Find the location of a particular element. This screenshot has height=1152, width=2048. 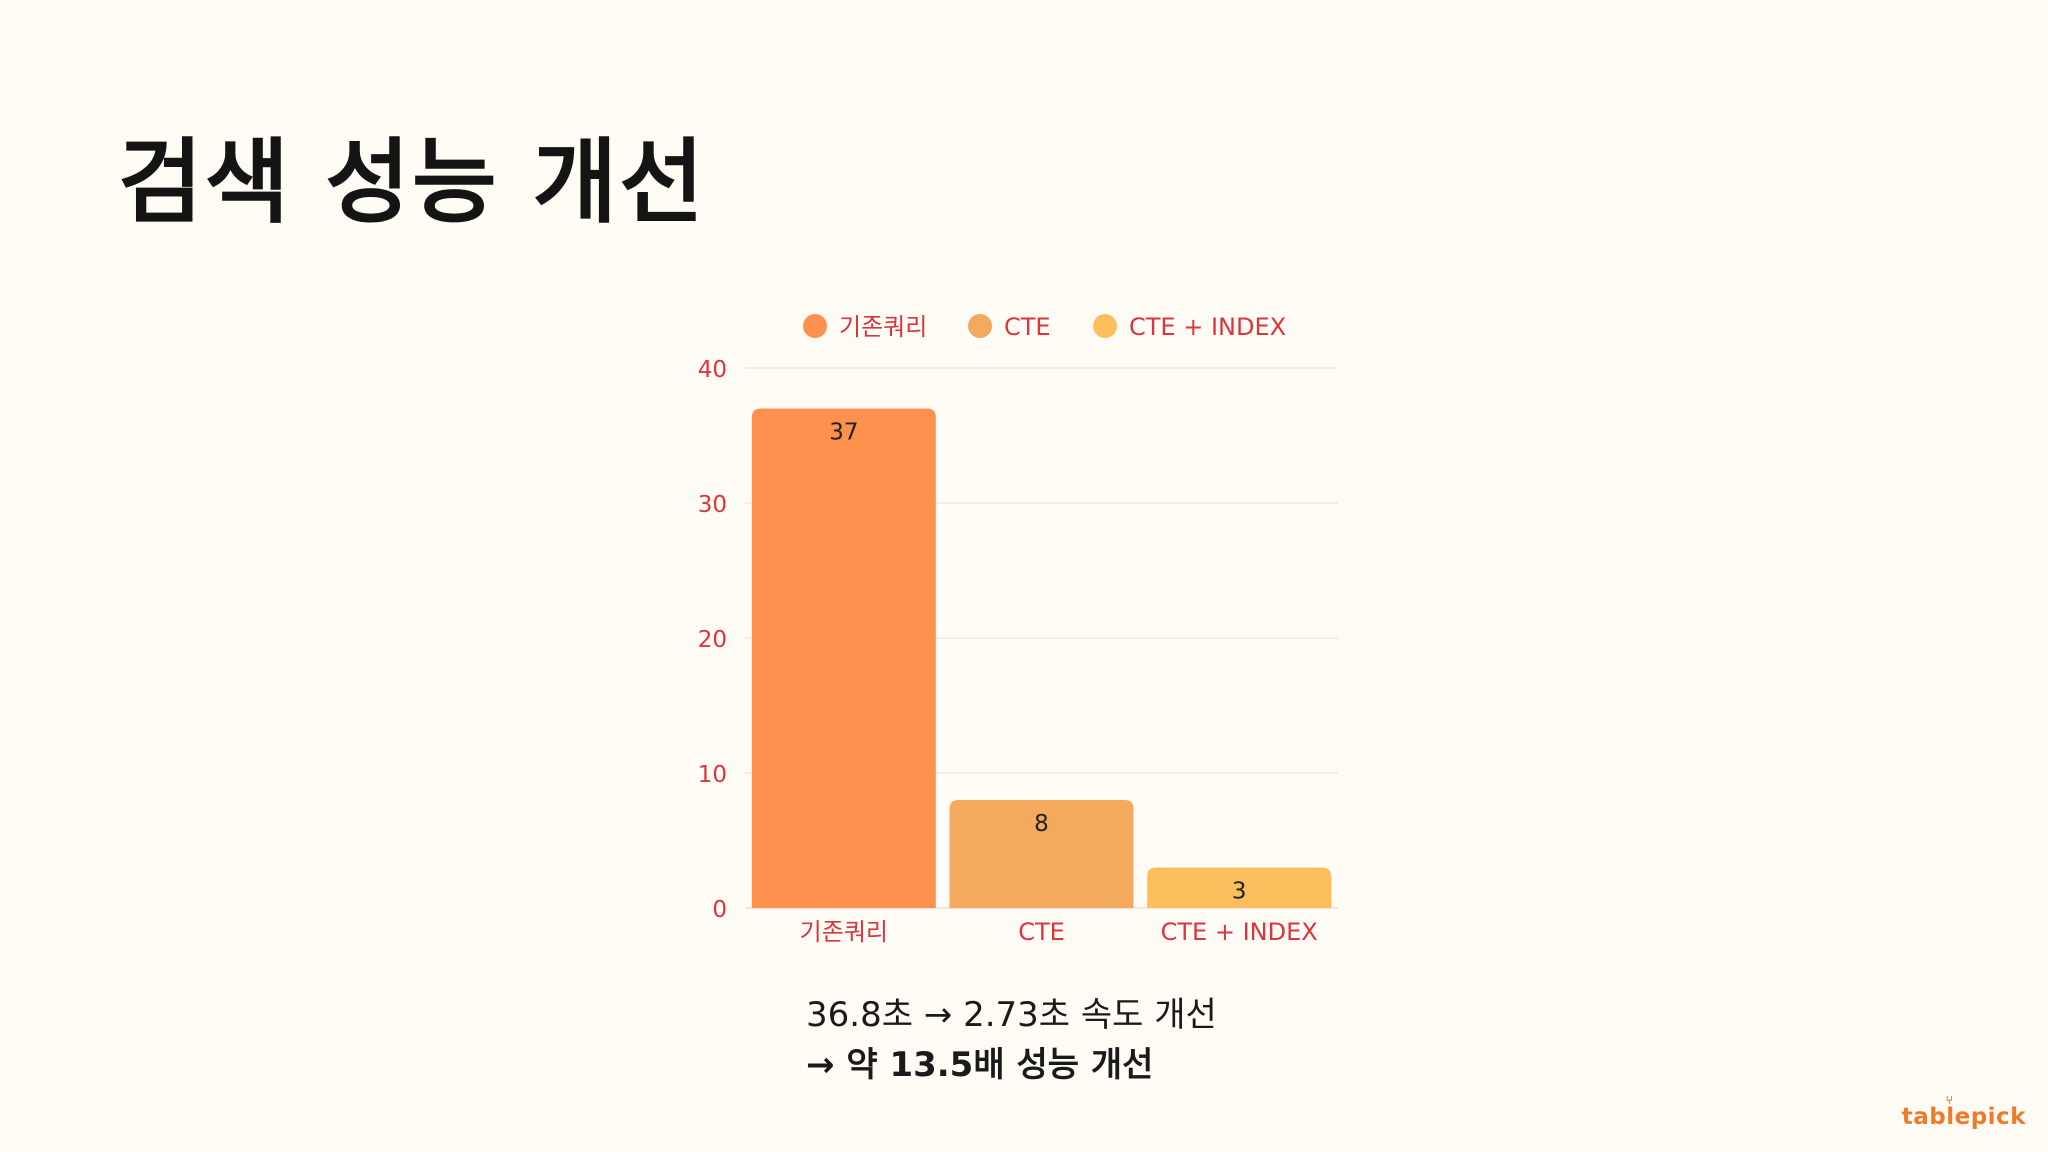

data-label: 3 is located at coordinates (1239, 892).